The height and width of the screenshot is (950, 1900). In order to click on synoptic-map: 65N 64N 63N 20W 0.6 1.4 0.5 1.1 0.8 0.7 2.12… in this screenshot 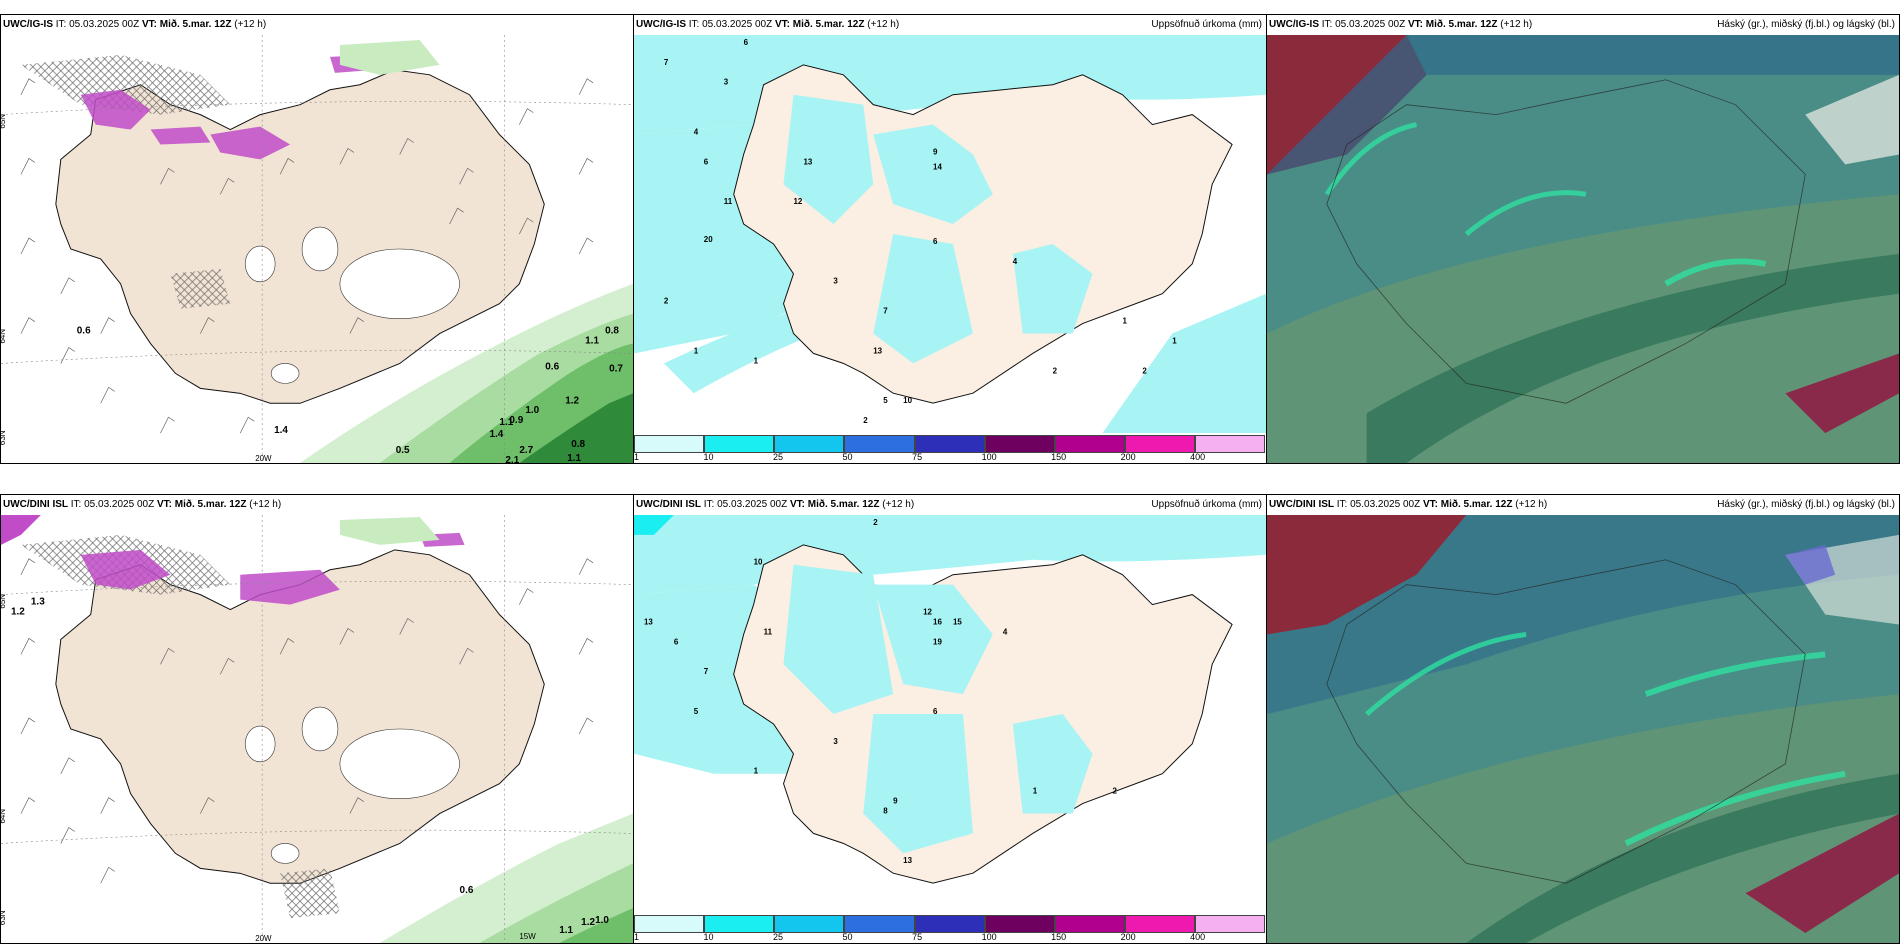, I will do `click(317, 249)`.